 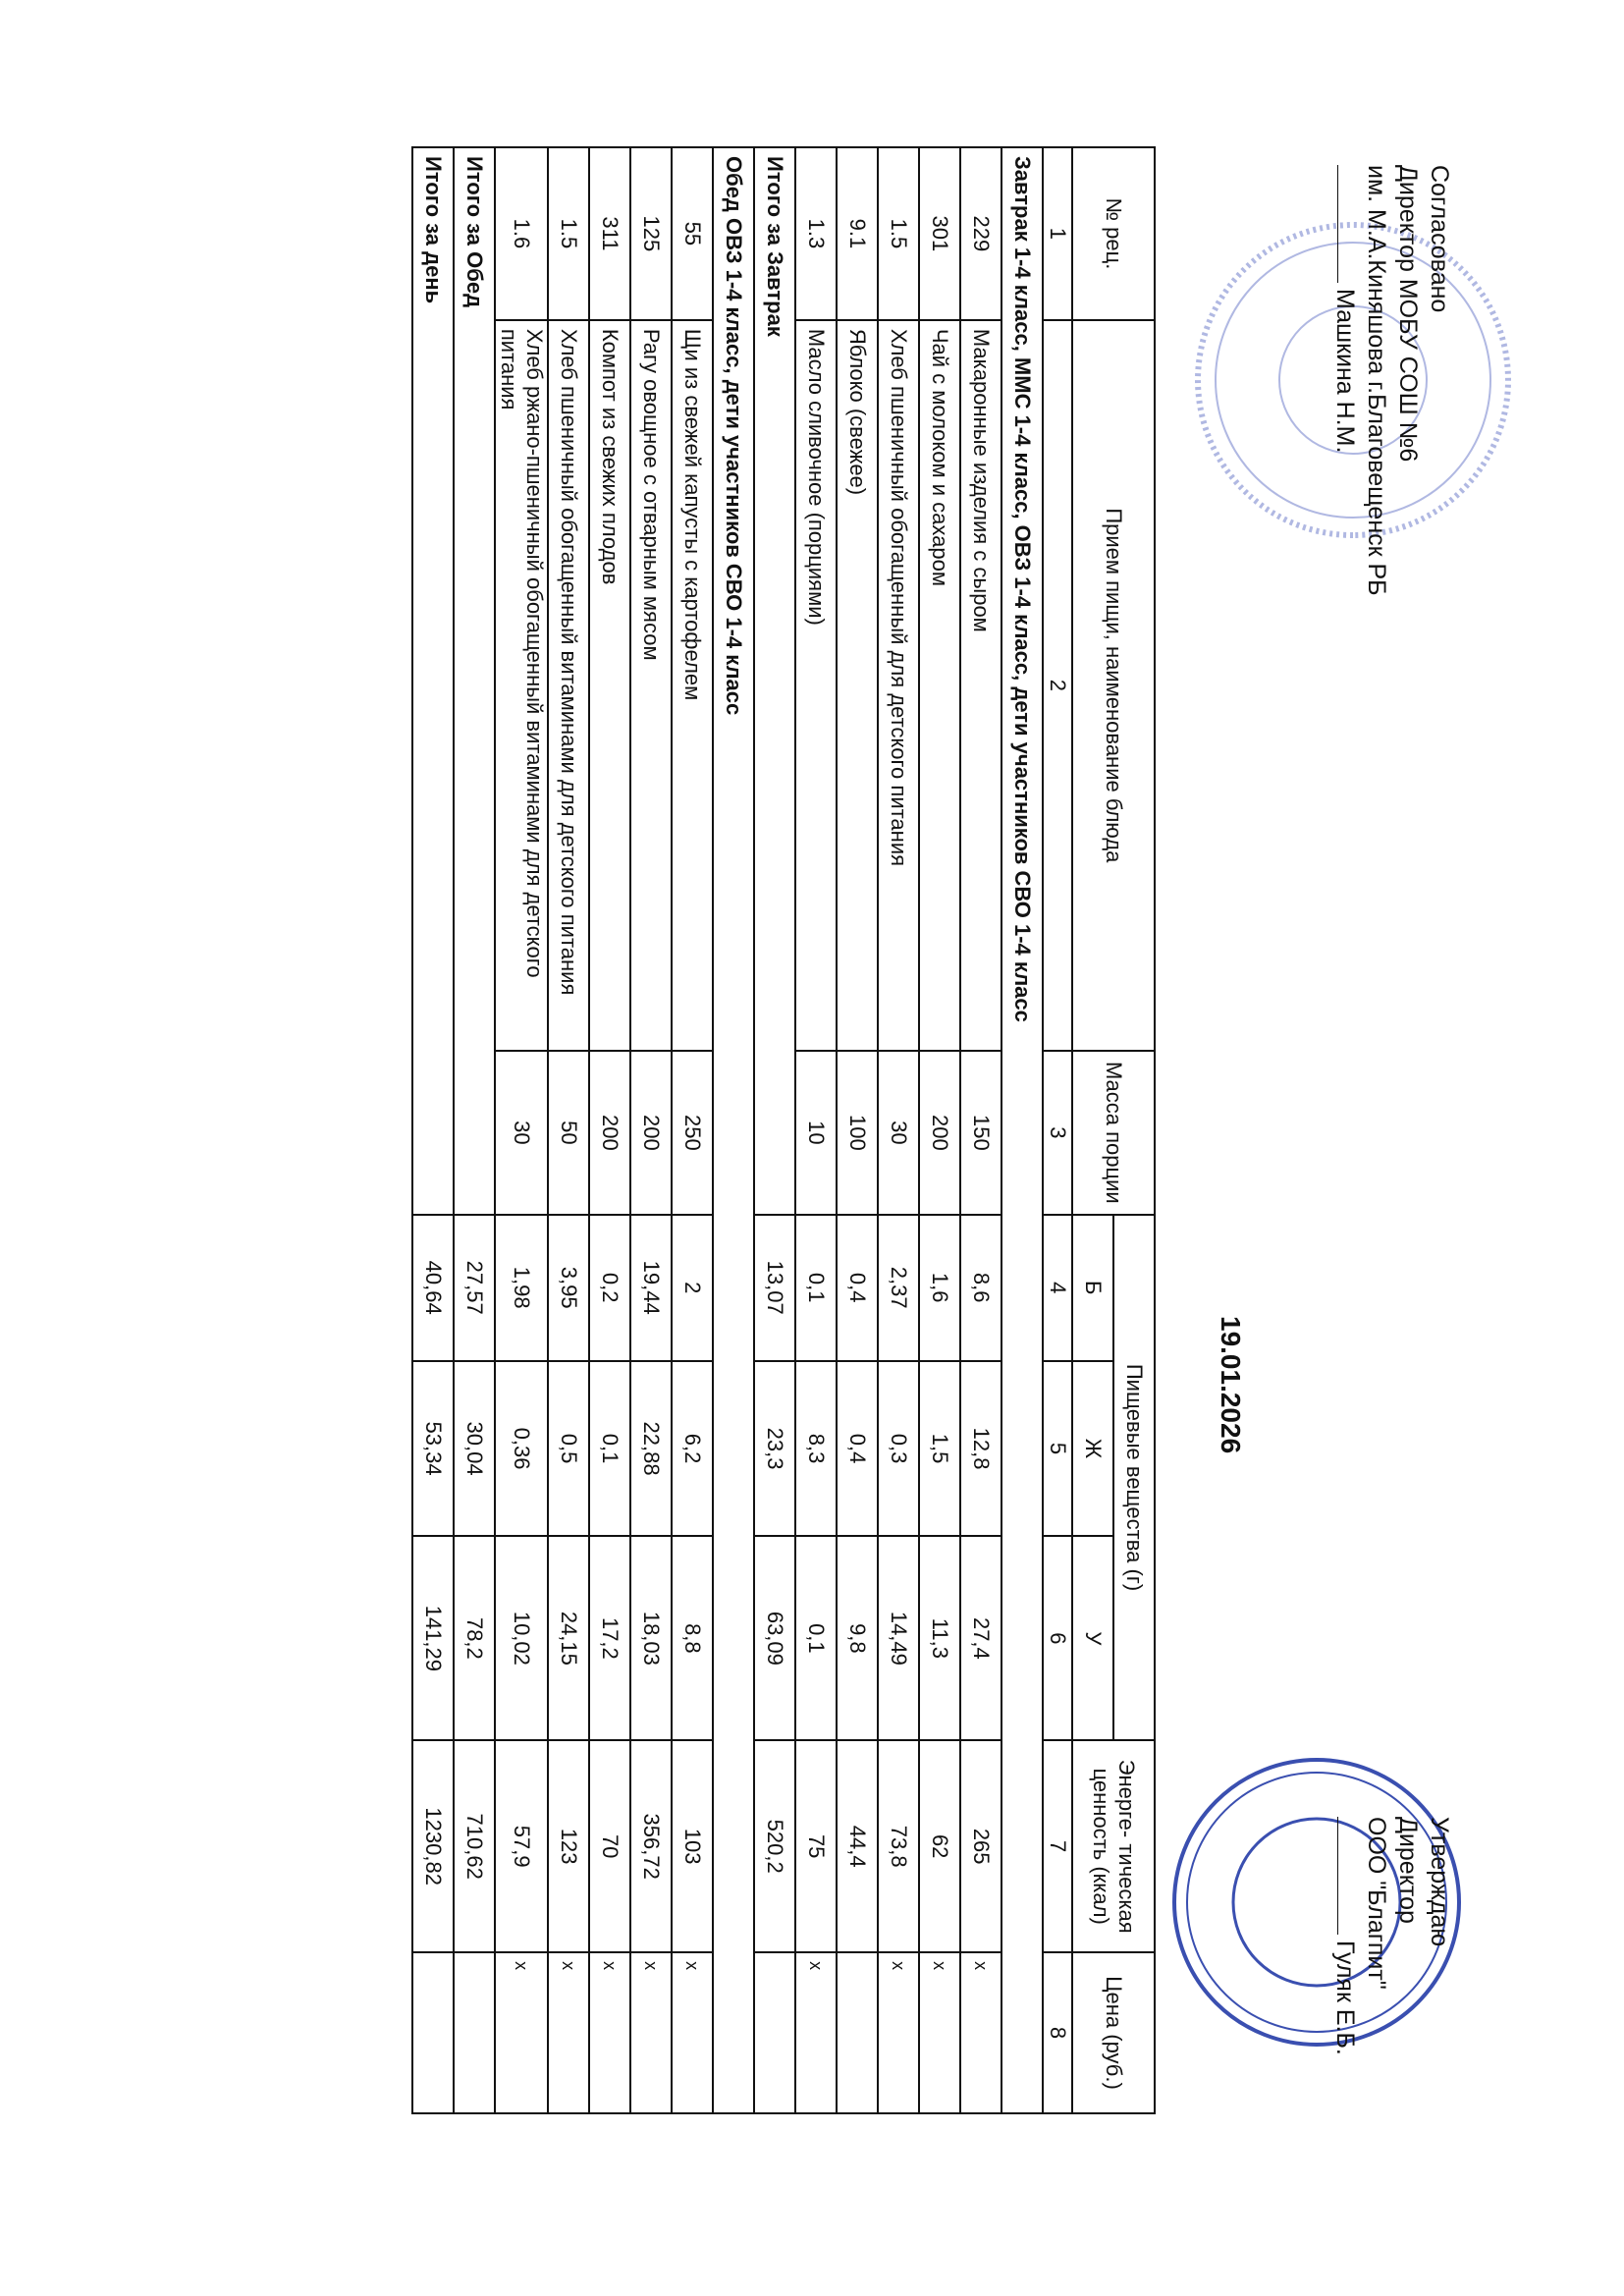 What do you see at coordinates (1134, 1477) in the screenshot?
I see `header-nutrients: Пищевые вещества (г)` at bounding box center [1134, 1477].